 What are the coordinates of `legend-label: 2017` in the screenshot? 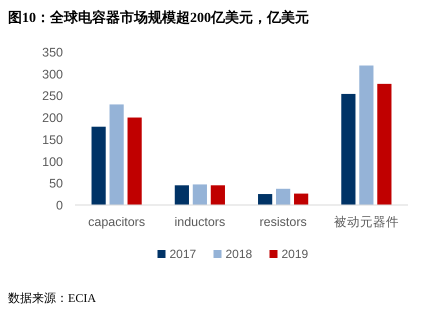 It's located at (183, 254).